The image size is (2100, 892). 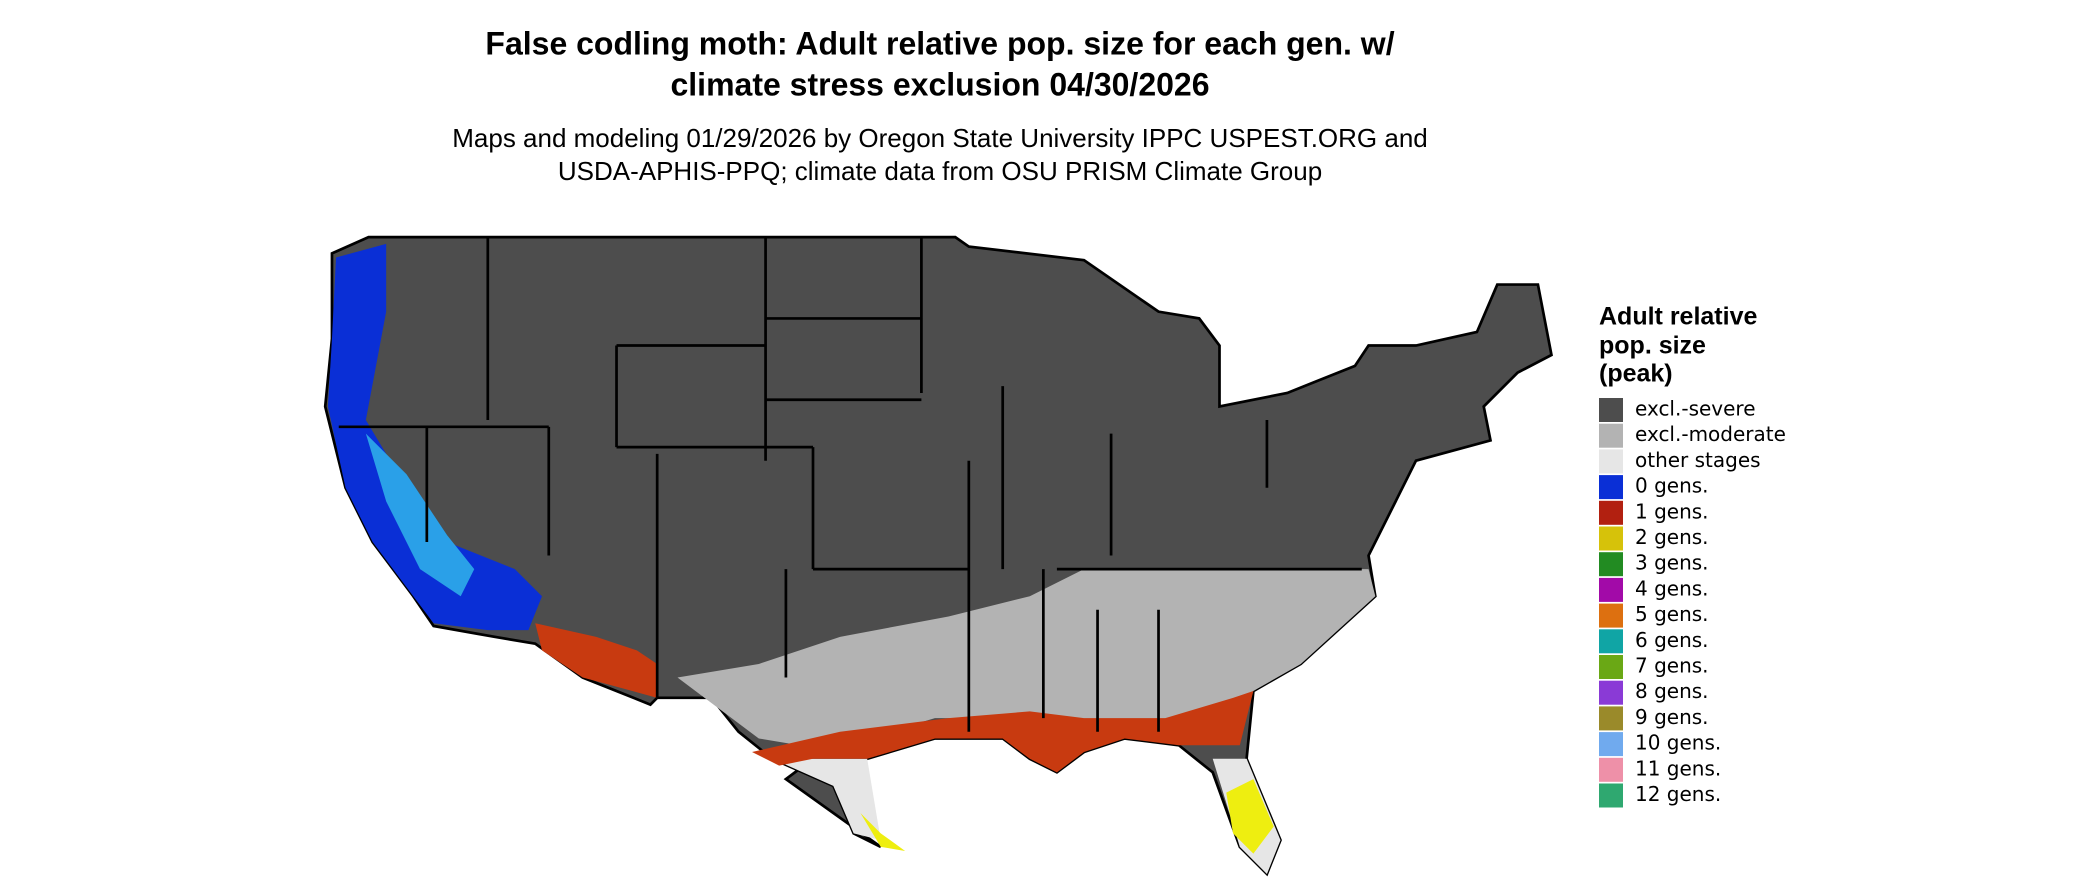 I want to click on legend-label: 11 gens., so click(x=1678, y=768).